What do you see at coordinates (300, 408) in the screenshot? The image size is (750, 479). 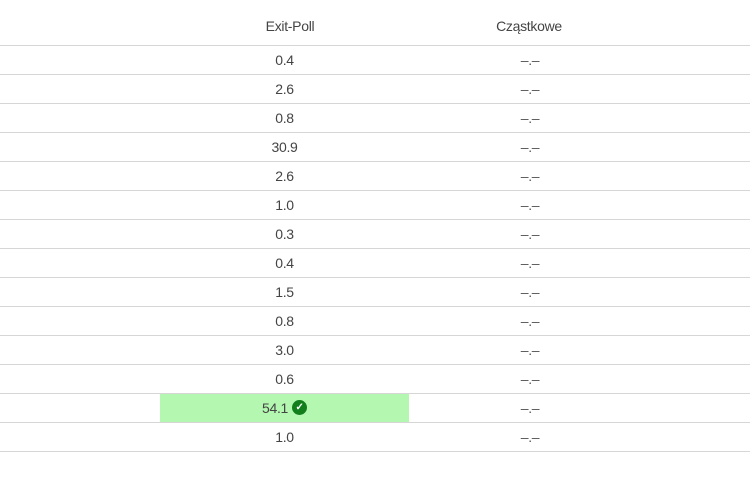 I see `check-circle-icon: ✓` at bounding box center [300, 408].